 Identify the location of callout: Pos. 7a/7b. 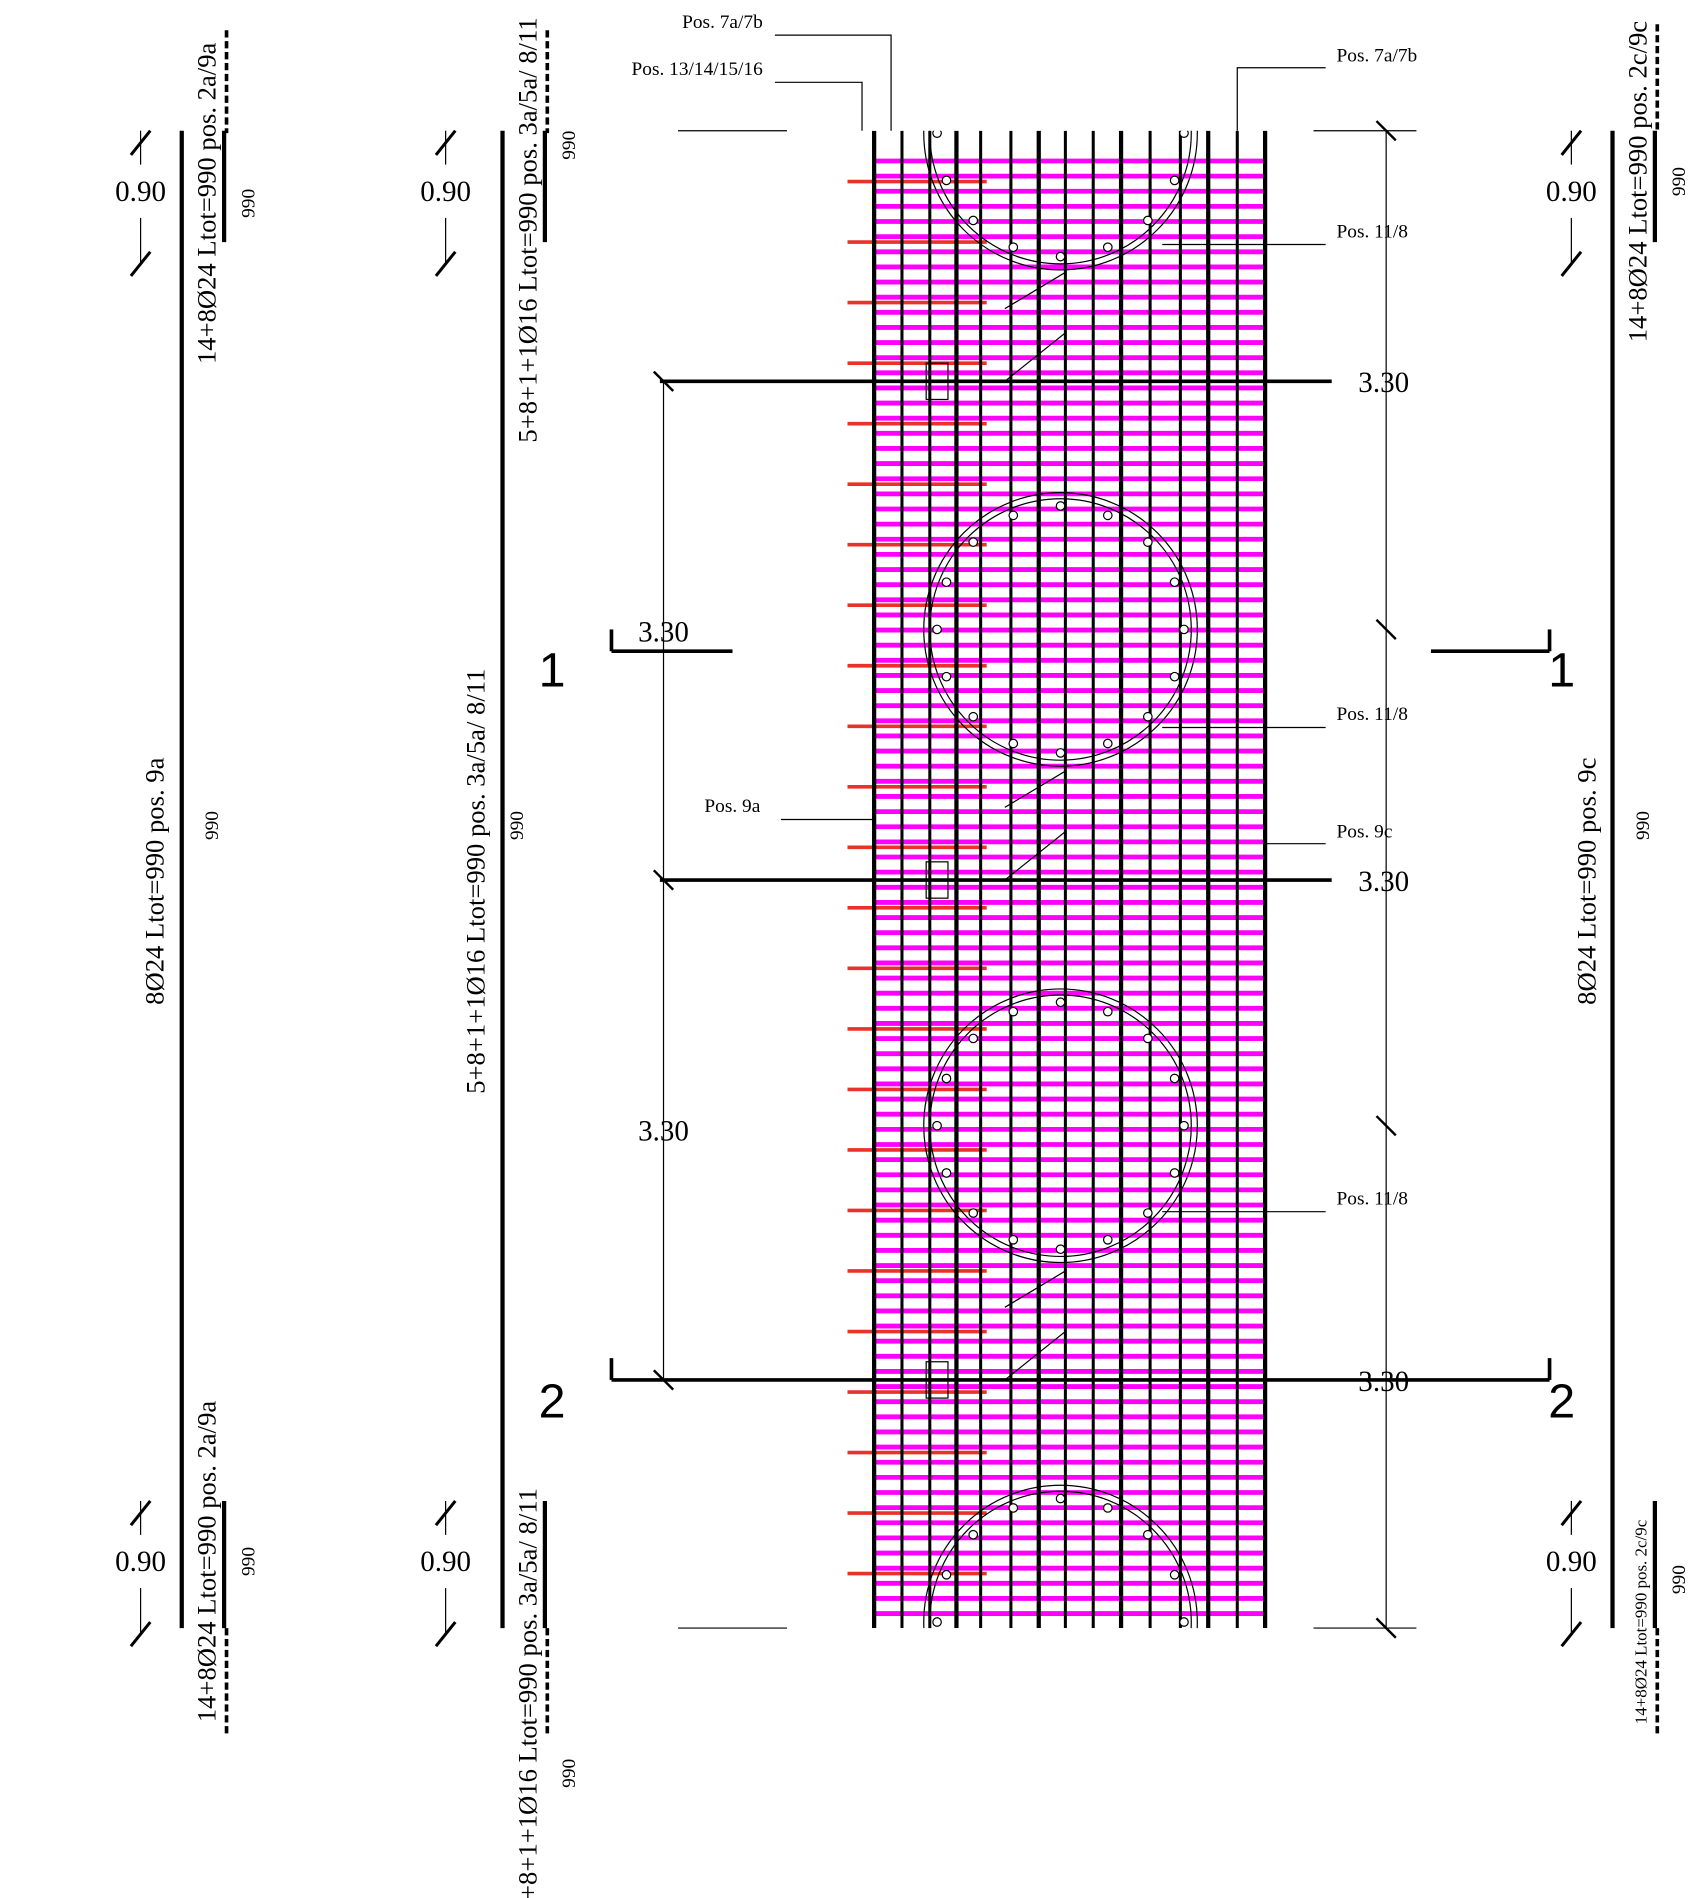
(1377, 56).